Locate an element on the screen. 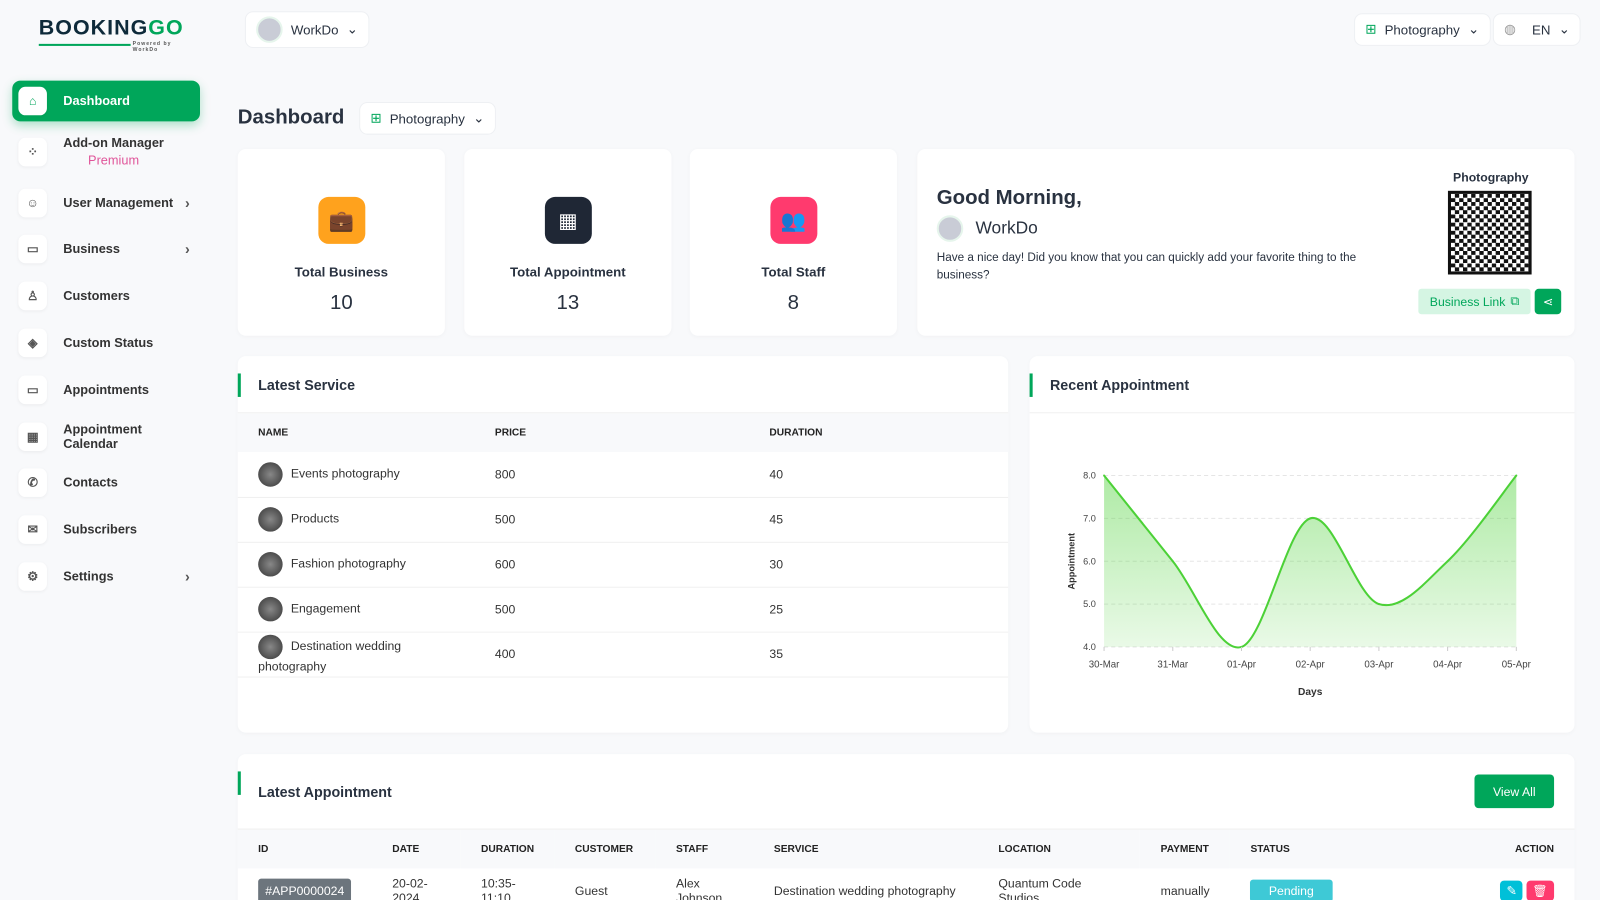 The width and height of the screenshot is (1600, 900). logo: BOOKINGGO Powered by WorkDo is located at coordinates (111, 35).